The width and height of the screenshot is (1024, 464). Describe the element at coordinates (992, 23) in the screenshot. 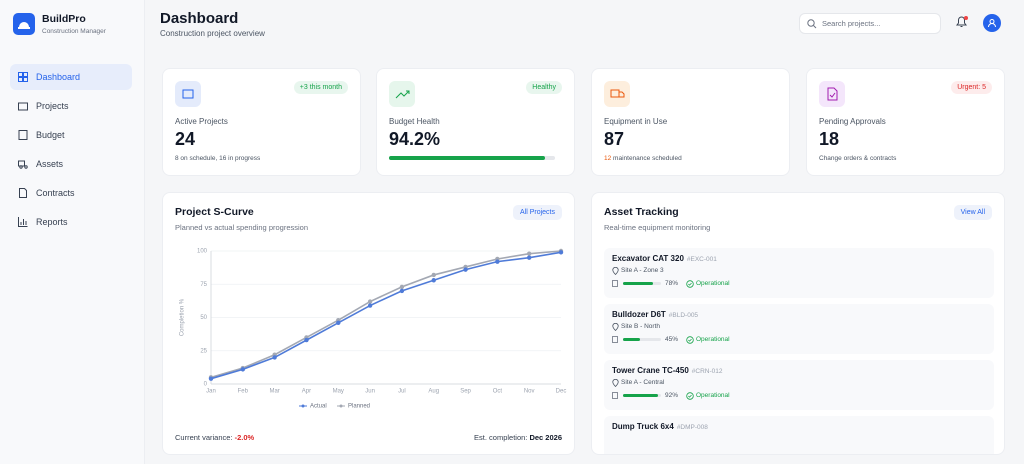

I see `avatar` at that location.